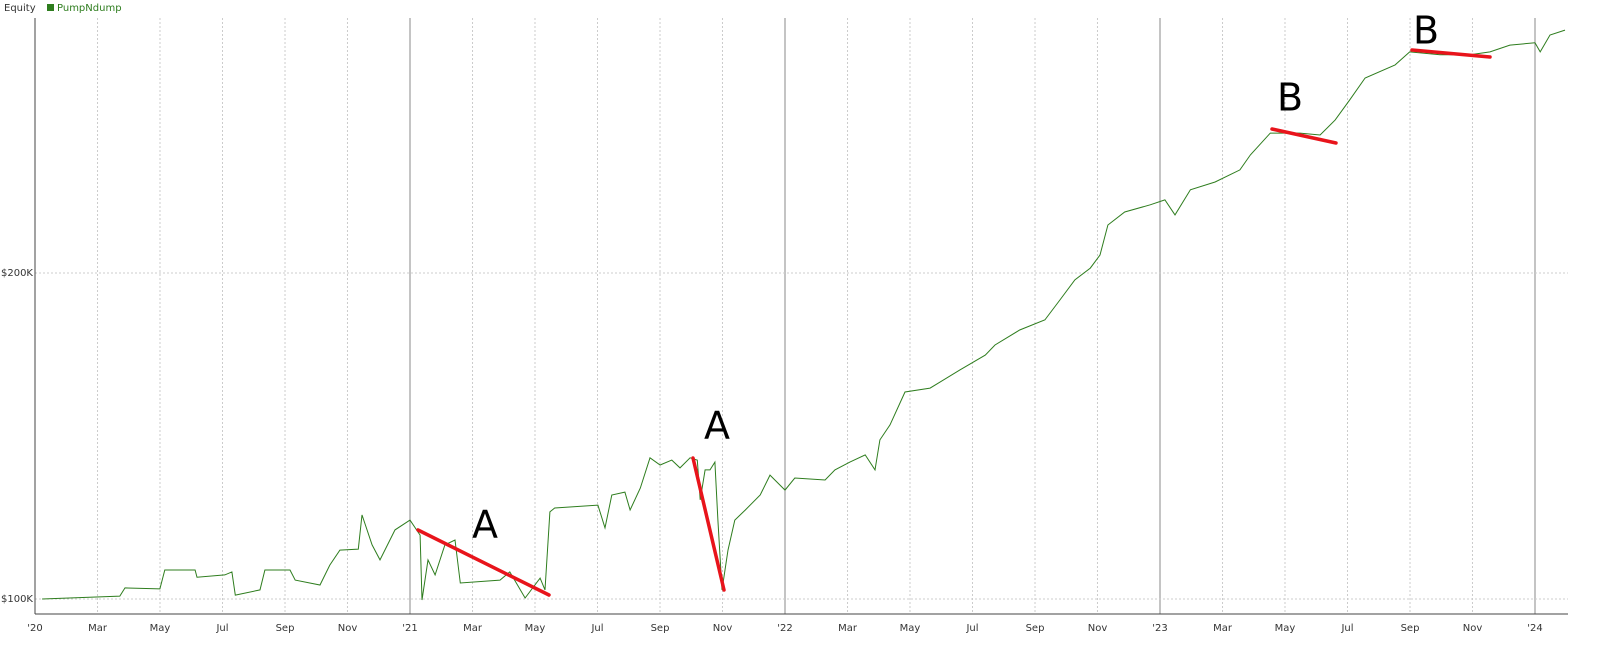 The image size is (1600, 654). What do you see at coordinates (784, 628) in the screenshot?
I see `x-tick-label: '22` at bounding box center [784, 628].